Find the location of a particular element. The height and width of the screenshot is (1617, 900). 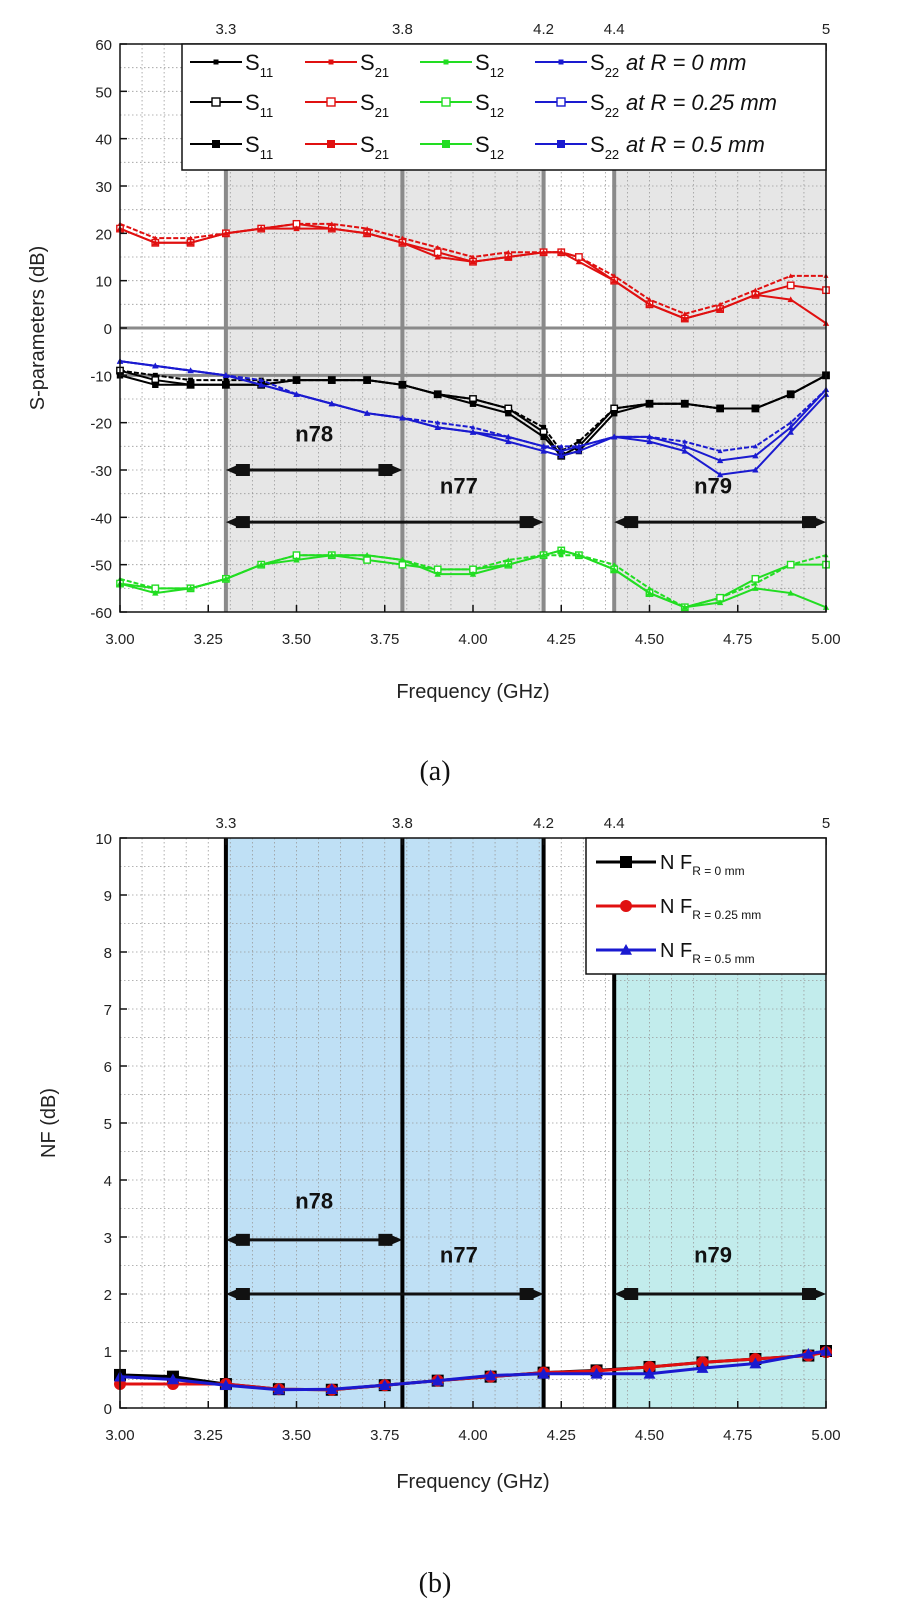

panel-caption: (b) is located at coordinates (435, 1583).